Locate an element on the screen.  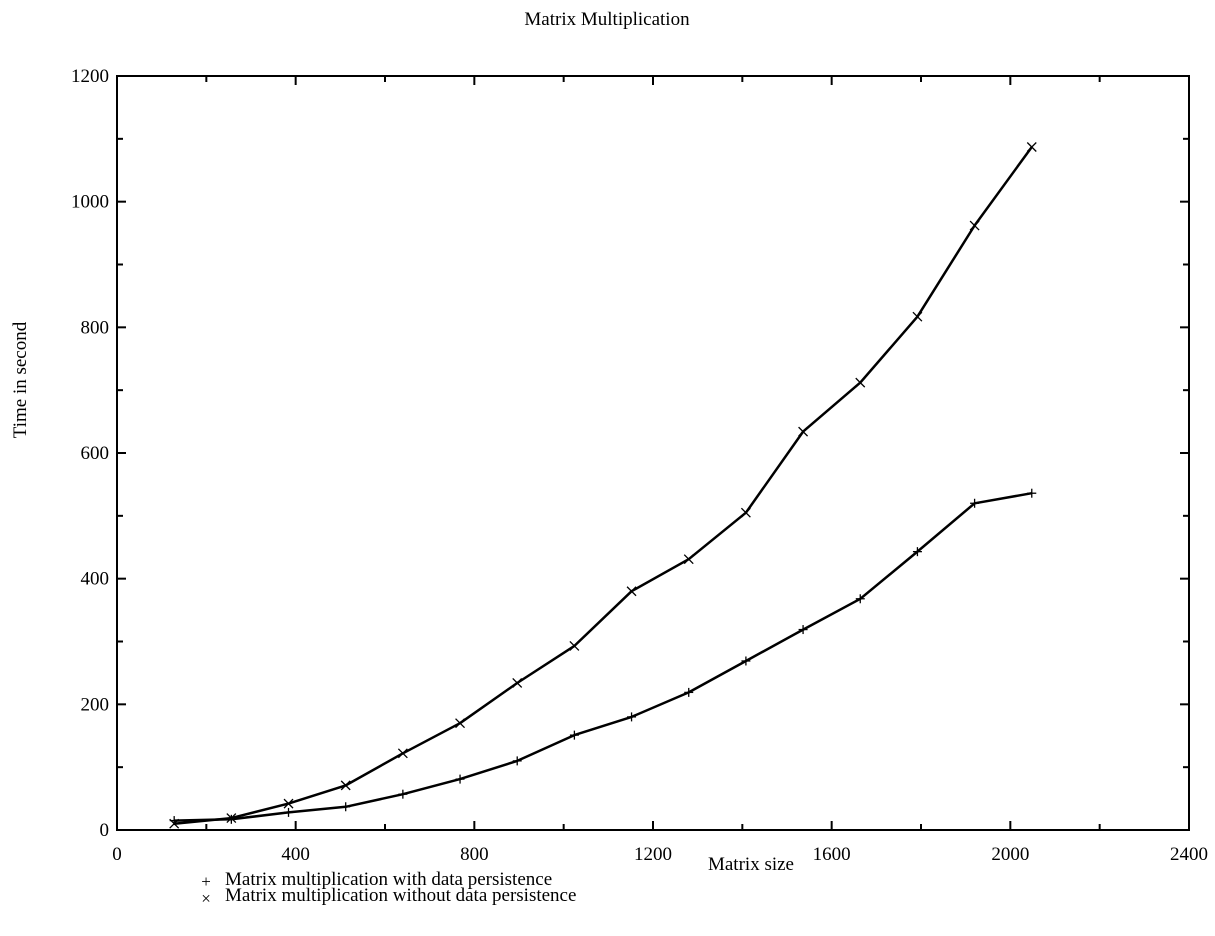
chart-title: Matrix Multiplication is located at coordinates (607, 19).